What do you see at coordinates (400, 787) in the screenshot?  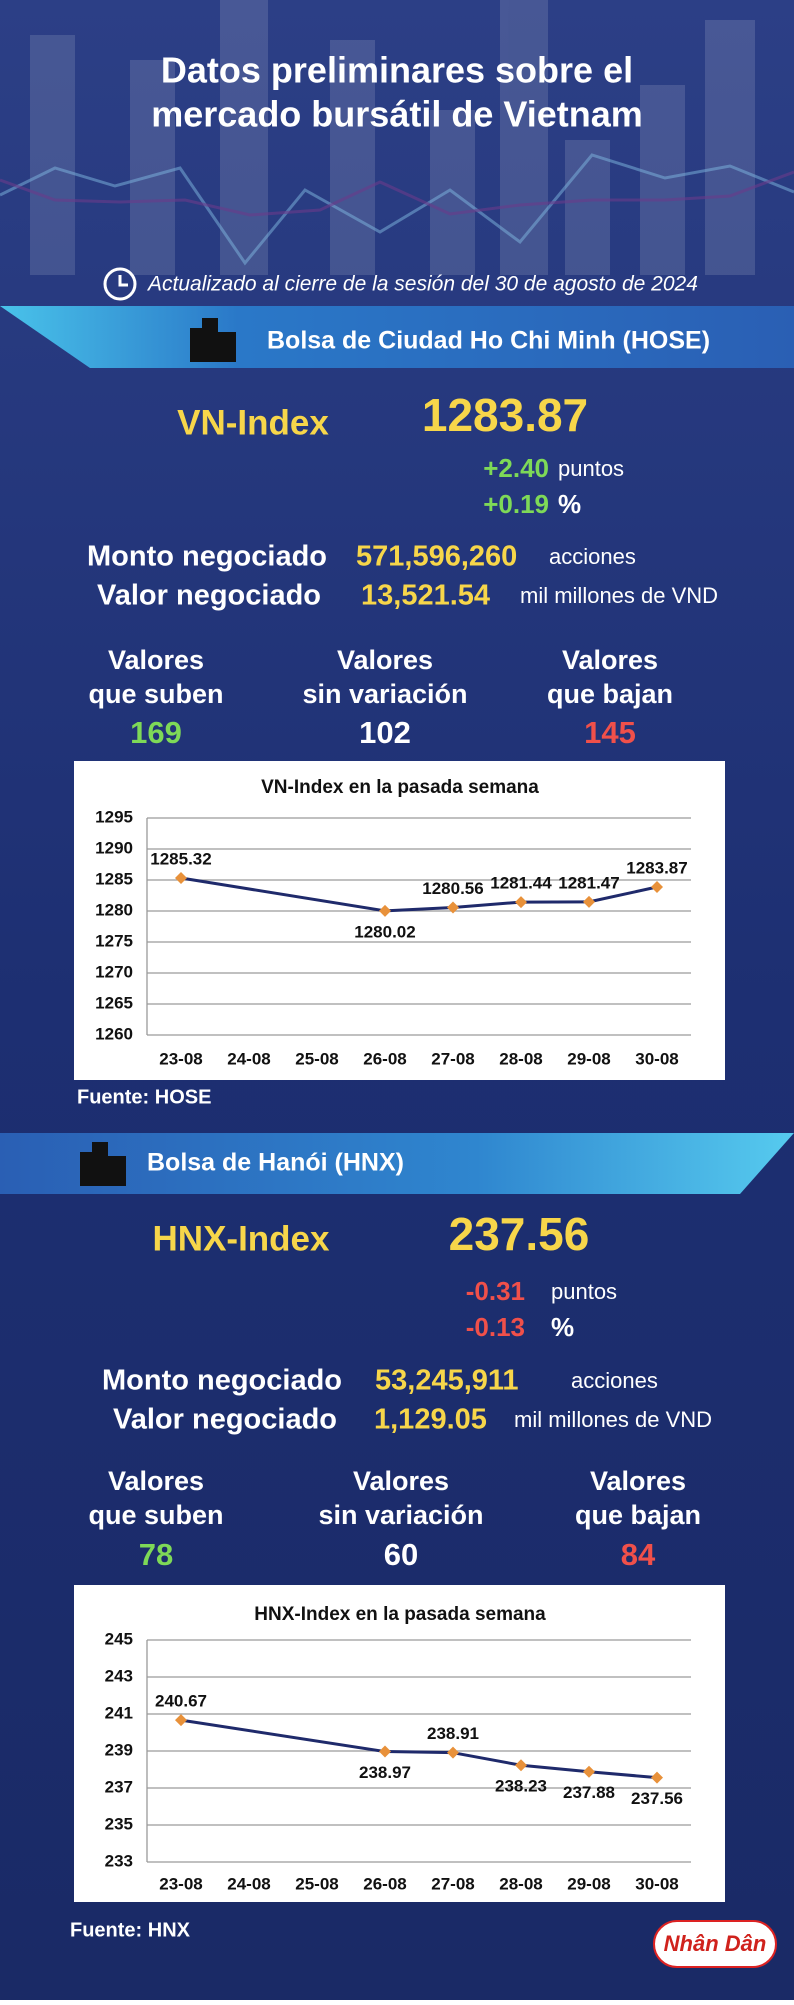 I see `chart-title: VN-Index en la pasada semana` at bounding box center [400, 787].